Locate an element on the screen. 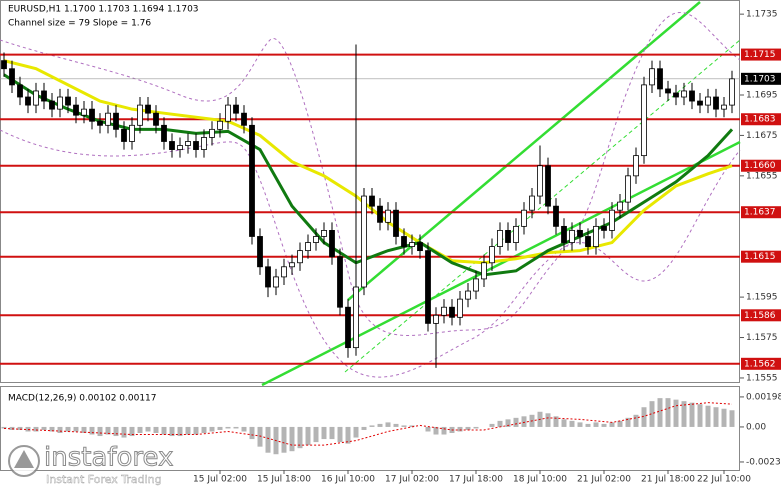 The image size is (781, 489). x-tick-label: 17 Jul 02:00 is located at coordinates (412, 480).